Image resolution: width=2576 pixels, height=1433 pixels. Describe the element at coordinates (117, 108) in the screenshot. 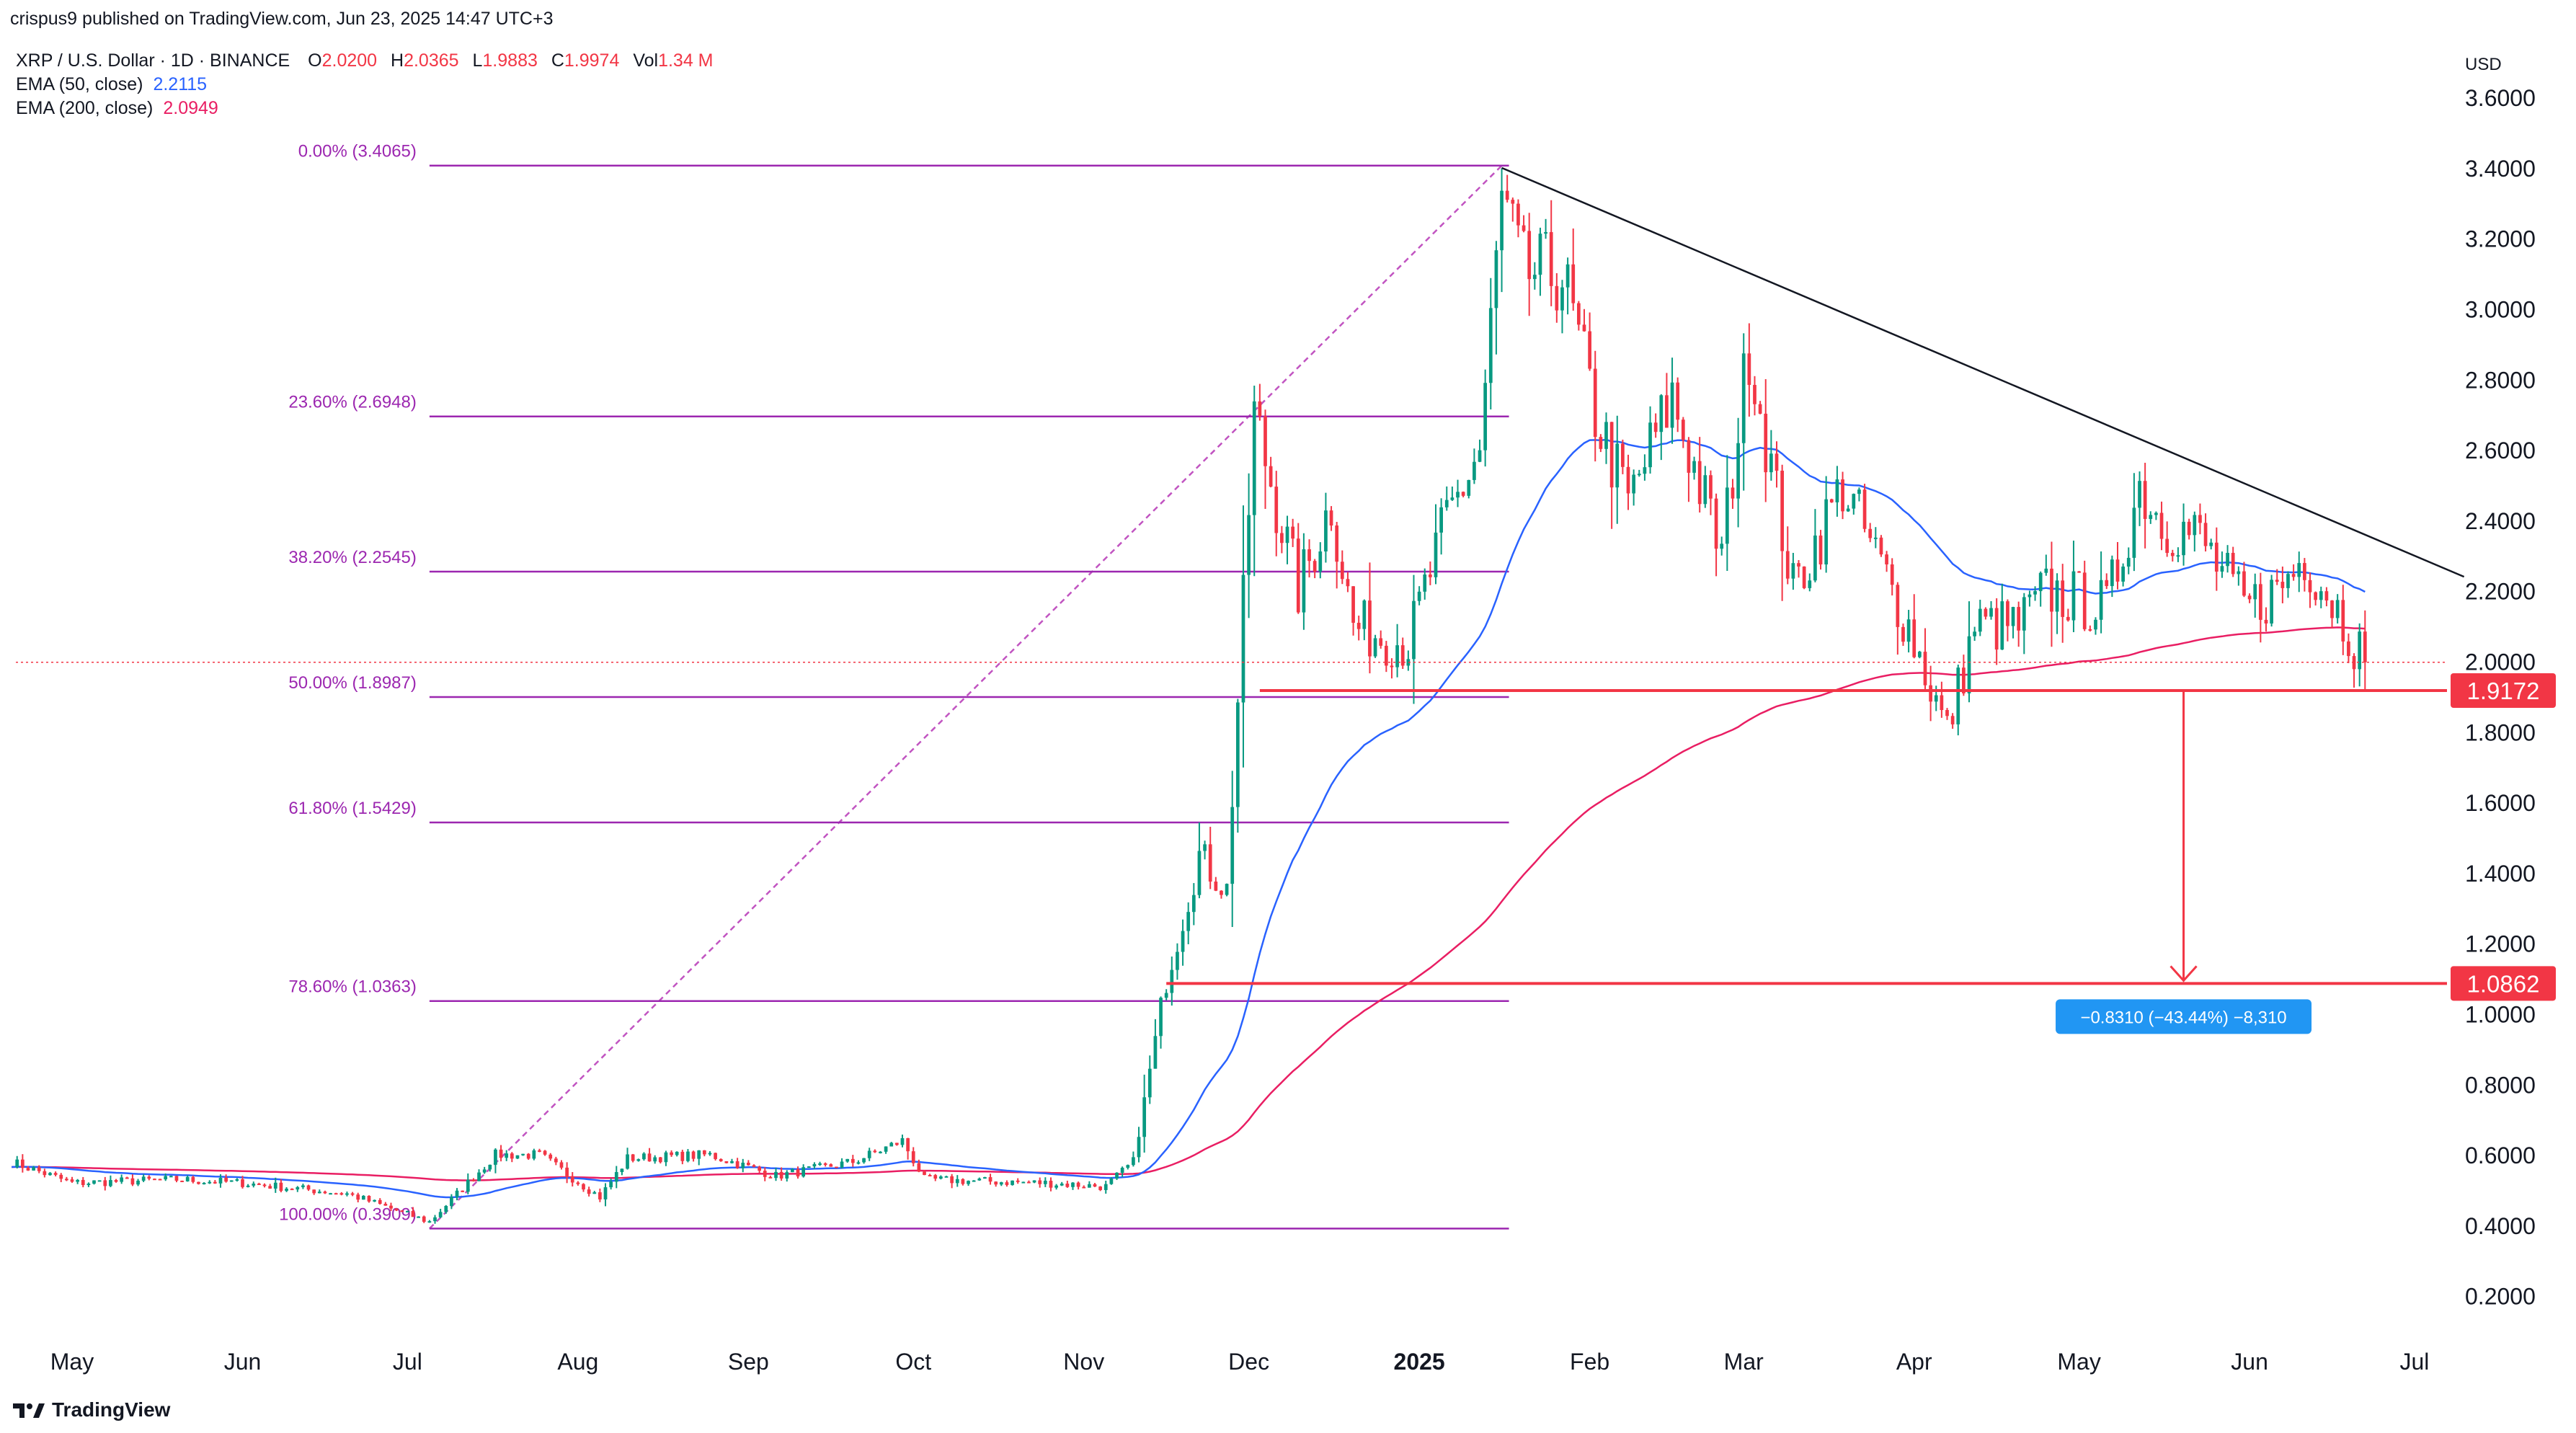

I see `ema200-legend: EMA (200, close) 2.0949` at that location.